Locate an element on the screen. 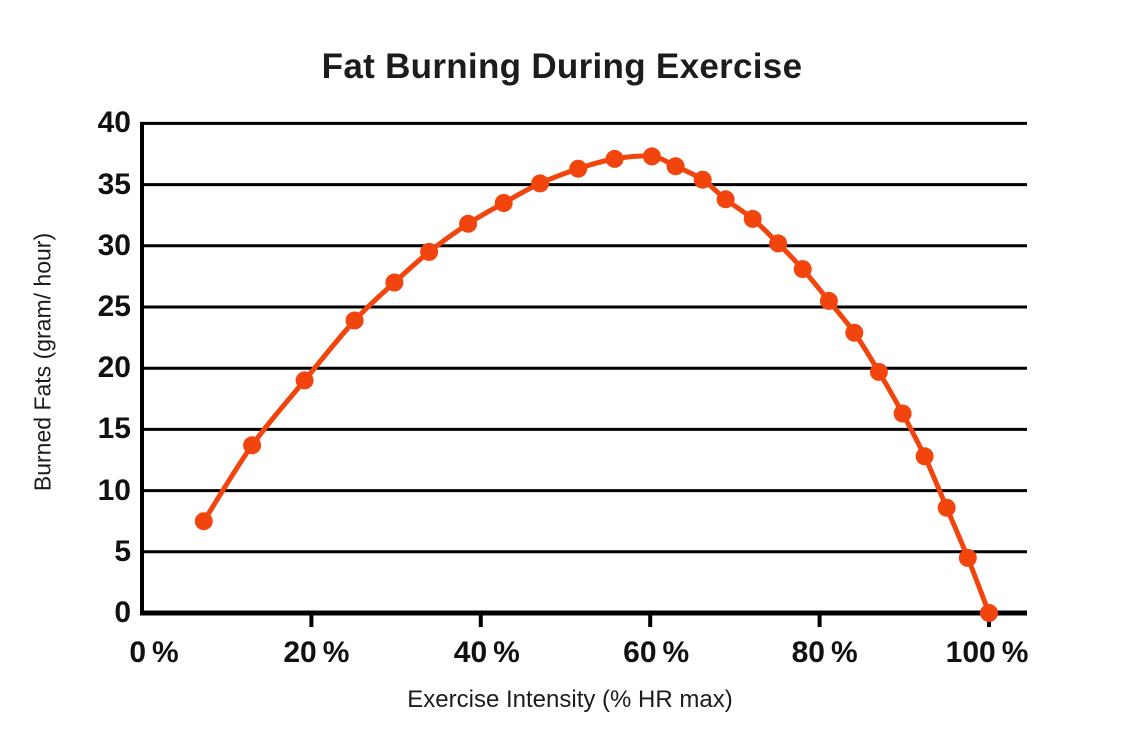  y-tick-label: 10 is located at coordinates (114, 490).